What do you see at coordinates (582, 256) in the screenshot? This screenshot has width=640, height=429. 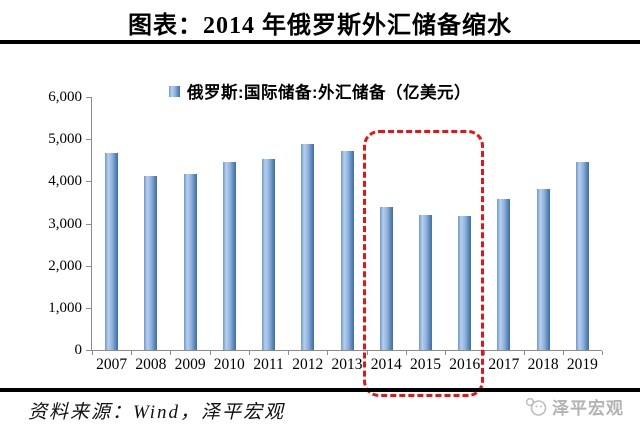 I see `bar-2019` at bounding box center [582, 256].